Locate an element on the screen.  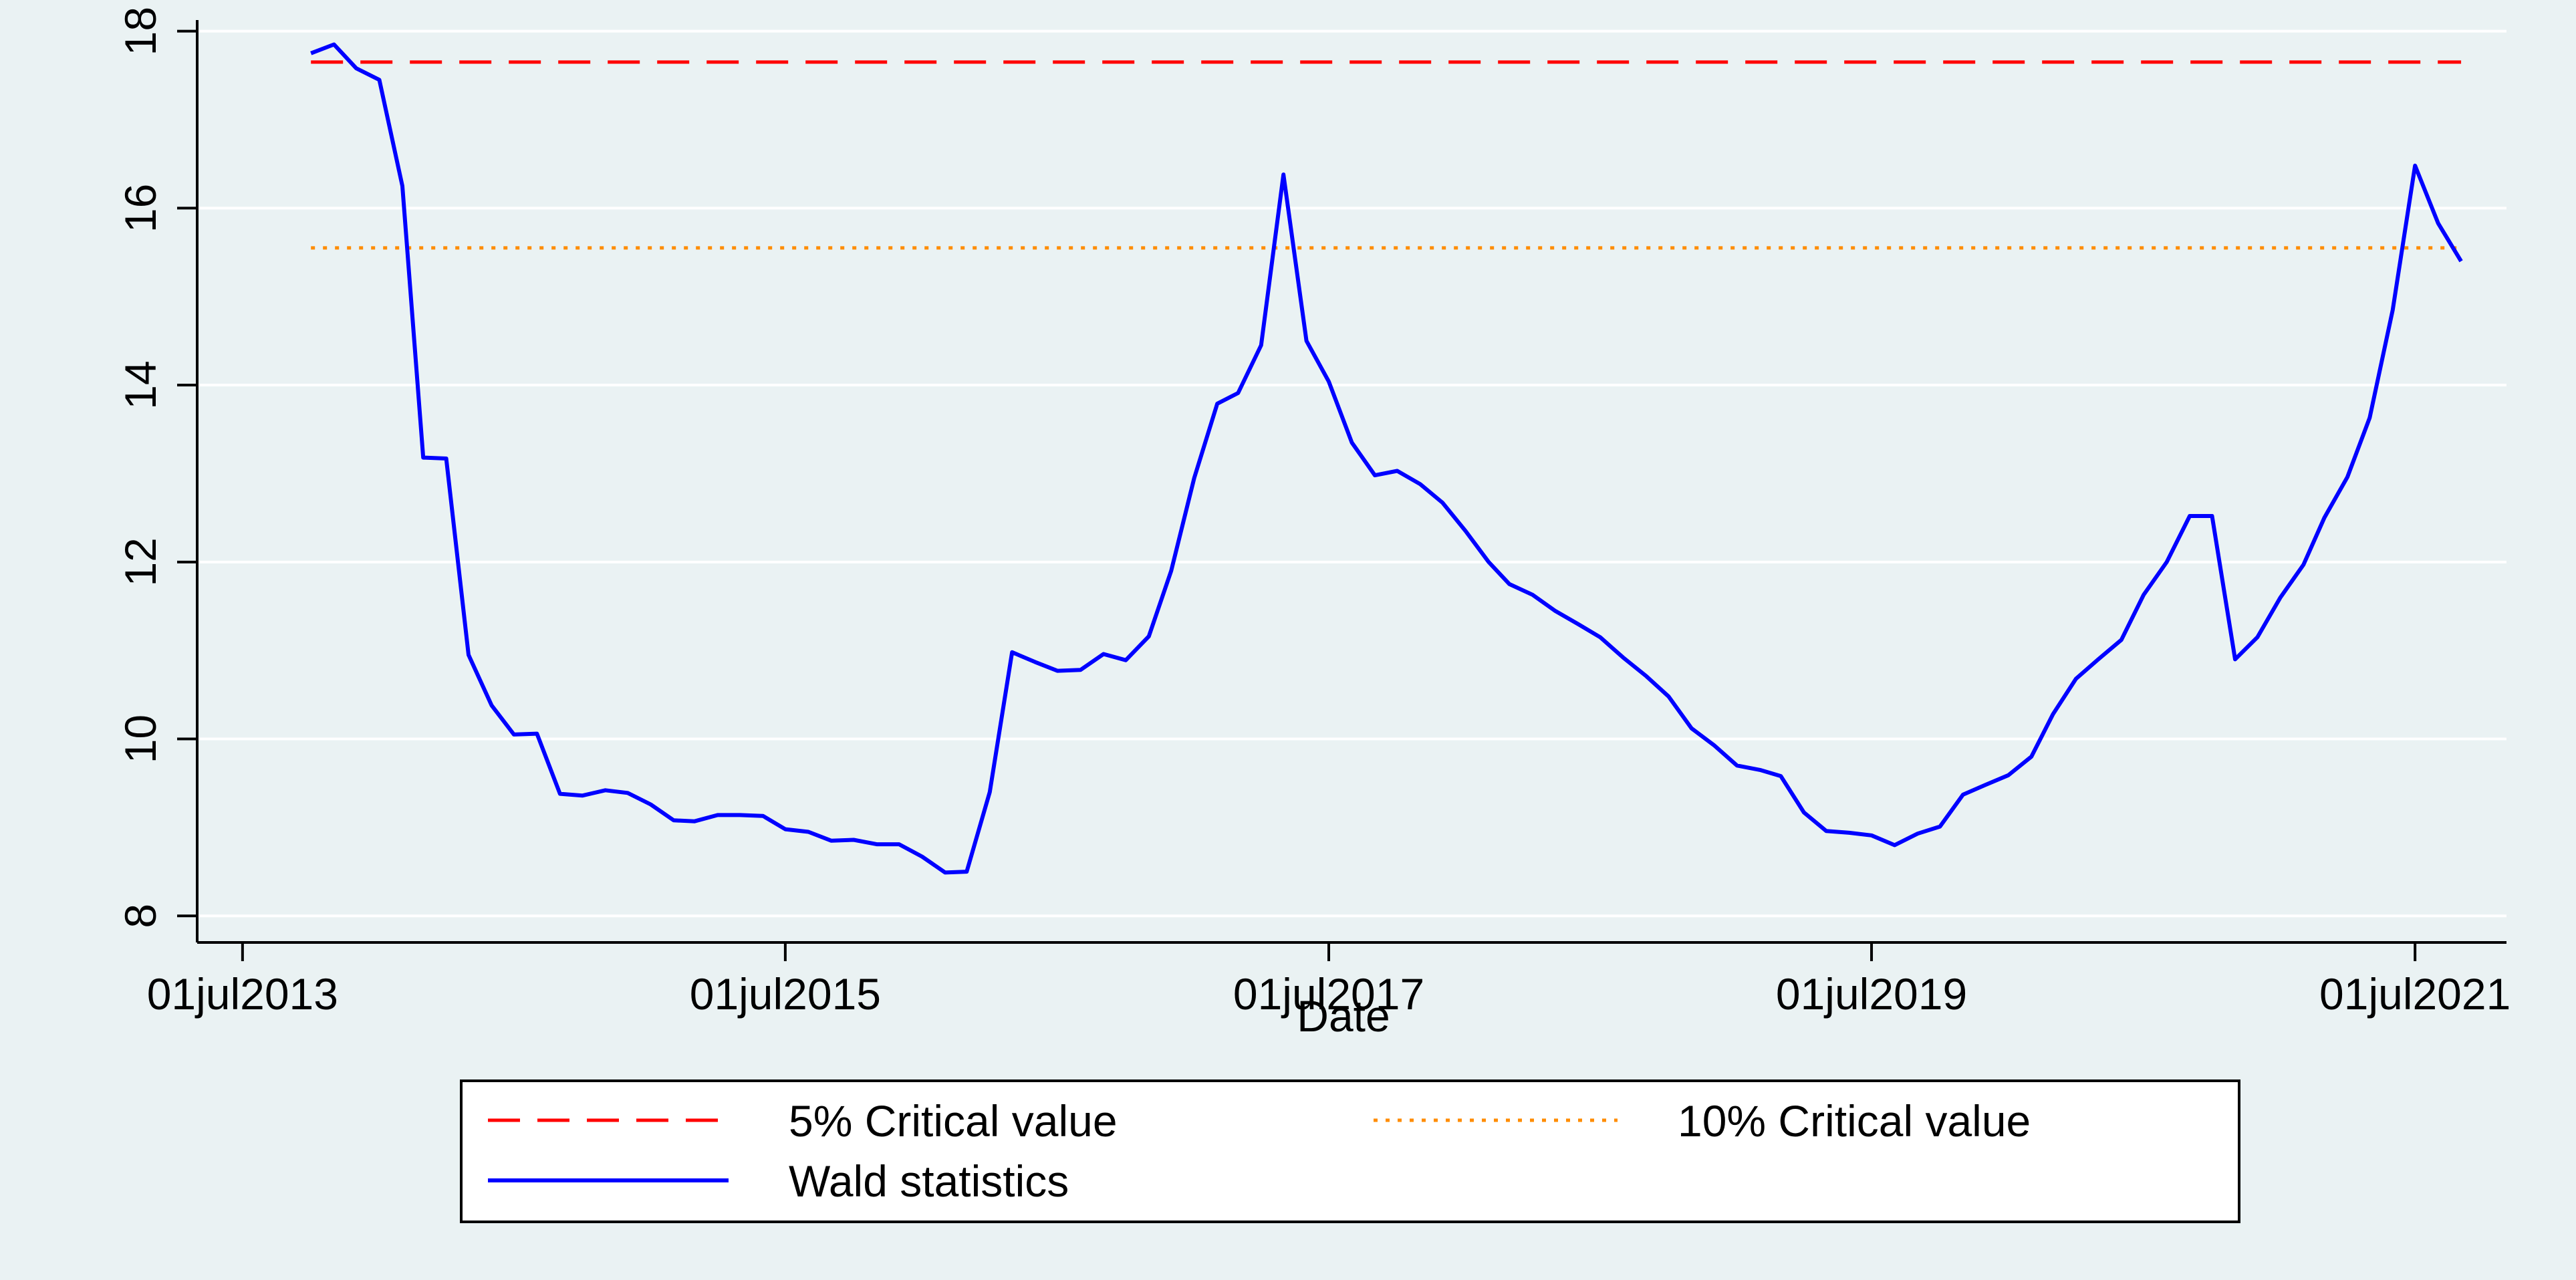
x-axis-title: Date is located at coordinates (1343, 1016).